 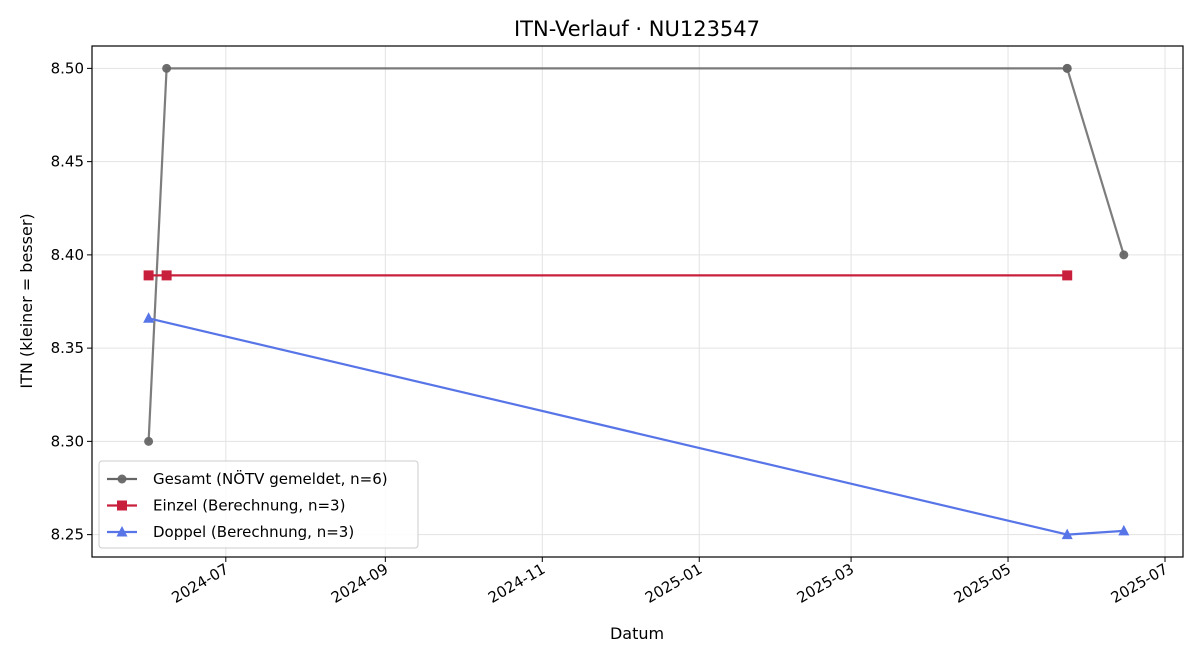 What do you see at coordinates (637, 29) in the screenshot?
I see `chart-title: ITN-Verlauf · NU123547` at bounding box center [637, 29].